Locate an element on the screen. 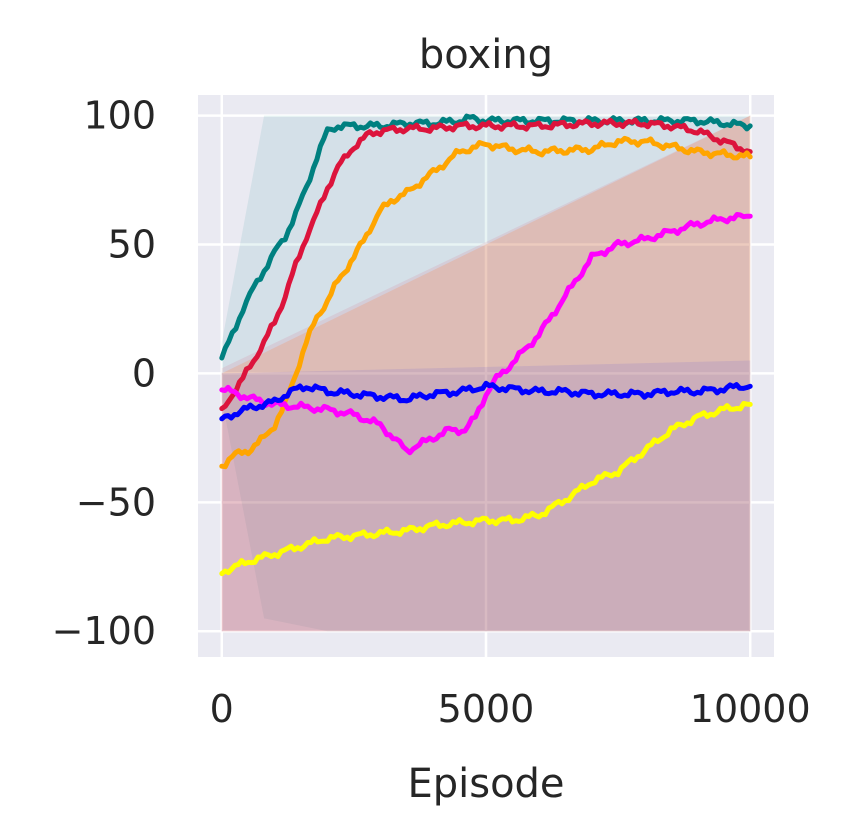 The height and width of the screenshot is (838, 854). y-tick-label: 50 is located at coordinates (132, 245).